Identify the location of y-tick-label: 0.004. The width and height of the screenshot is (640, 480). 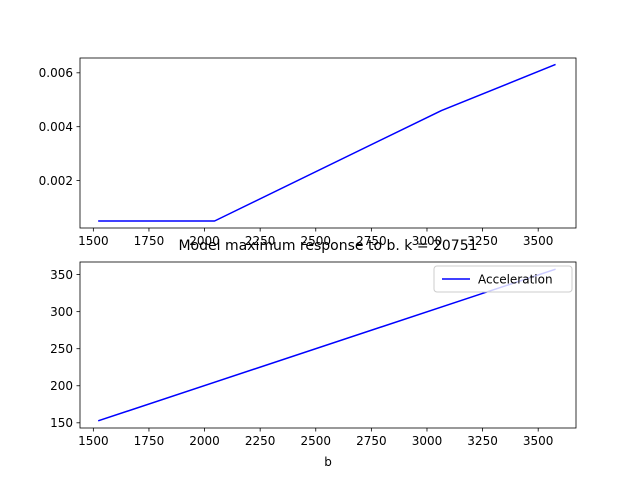
(56, 127).